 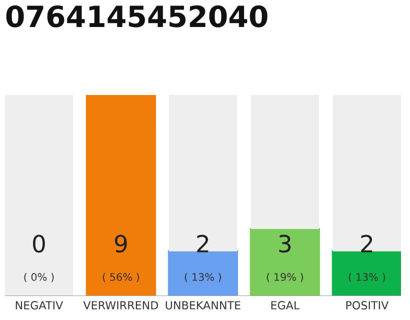 I want to click on x-tick-label: NEGATIV, so click(x=40, y=305).